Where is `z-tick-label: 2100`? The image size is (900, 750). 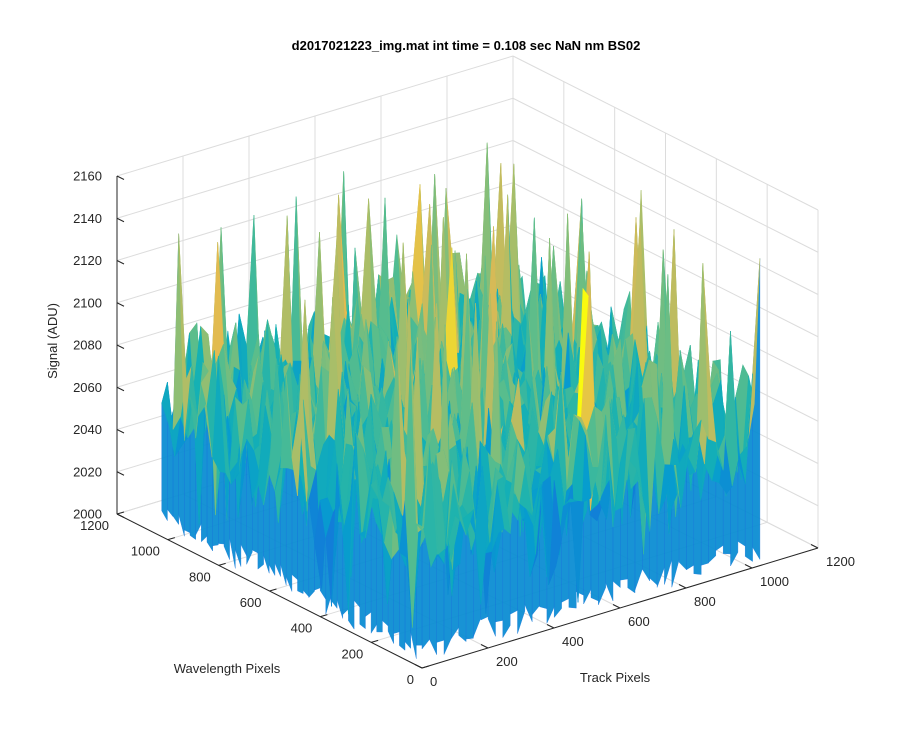
z-tick-label: 2100 is located at coordinates (87, 302).